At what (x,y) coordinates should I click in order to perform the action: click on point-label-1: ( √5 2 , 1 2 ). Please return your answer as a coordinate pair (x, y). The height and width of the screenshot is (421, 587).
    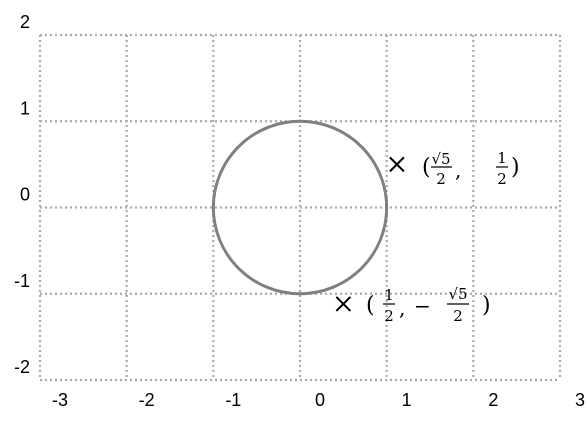
    Looking at the image, I should click on (471, 168).